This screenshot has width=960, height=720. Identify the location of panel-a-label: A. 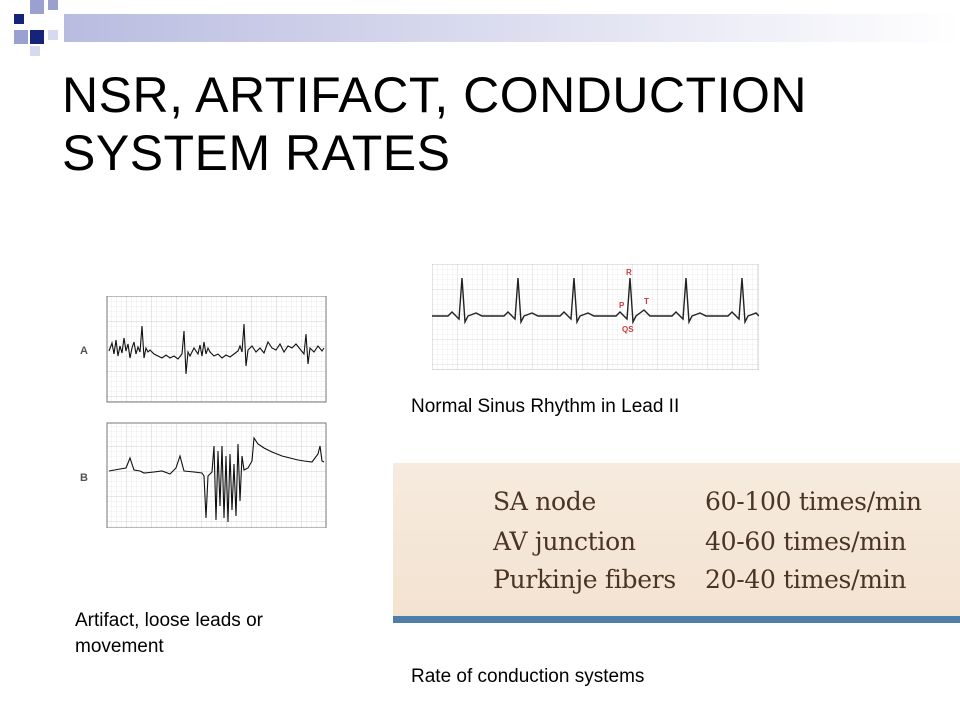
(84, 351).